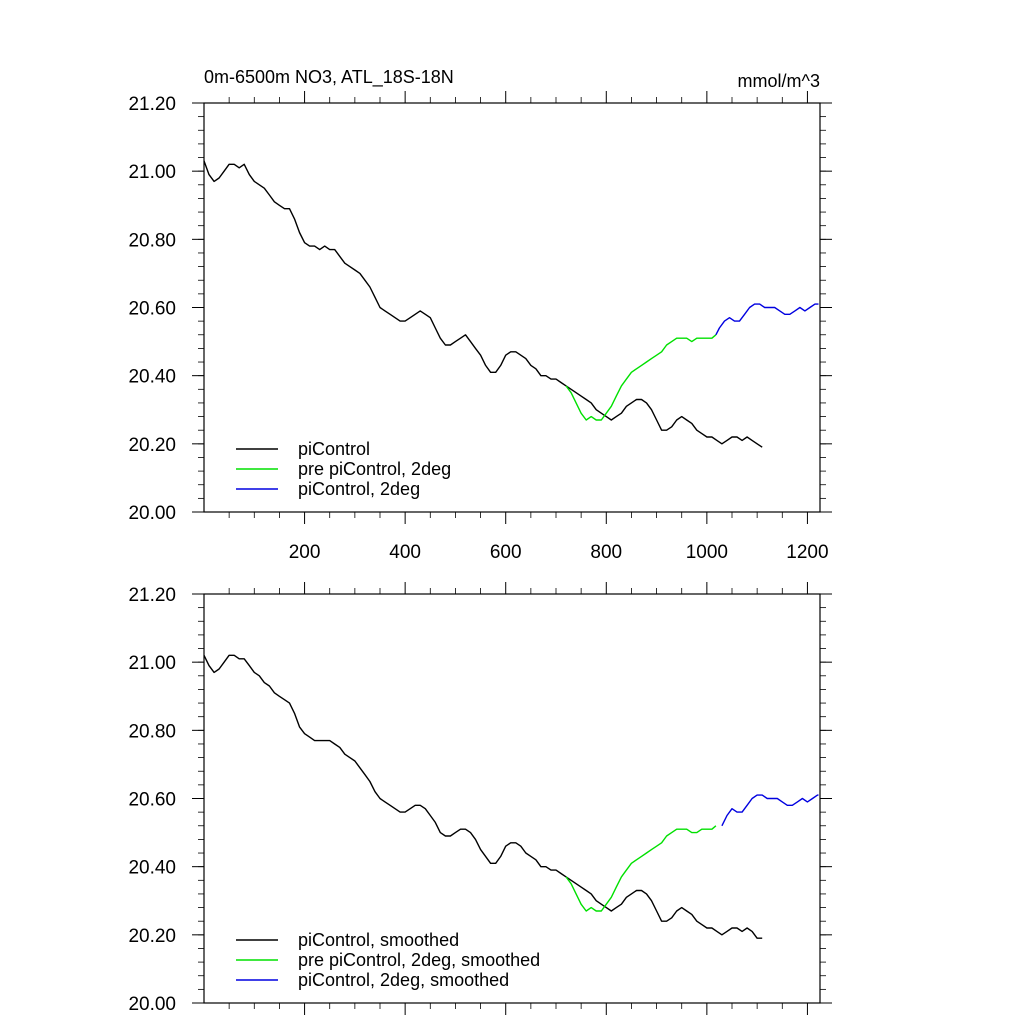 The image size is (1024, 1029). Describe the element at coordinates (152, 663) in the screenshot. I see `panel2-ytick-label: 21.00` at that location.